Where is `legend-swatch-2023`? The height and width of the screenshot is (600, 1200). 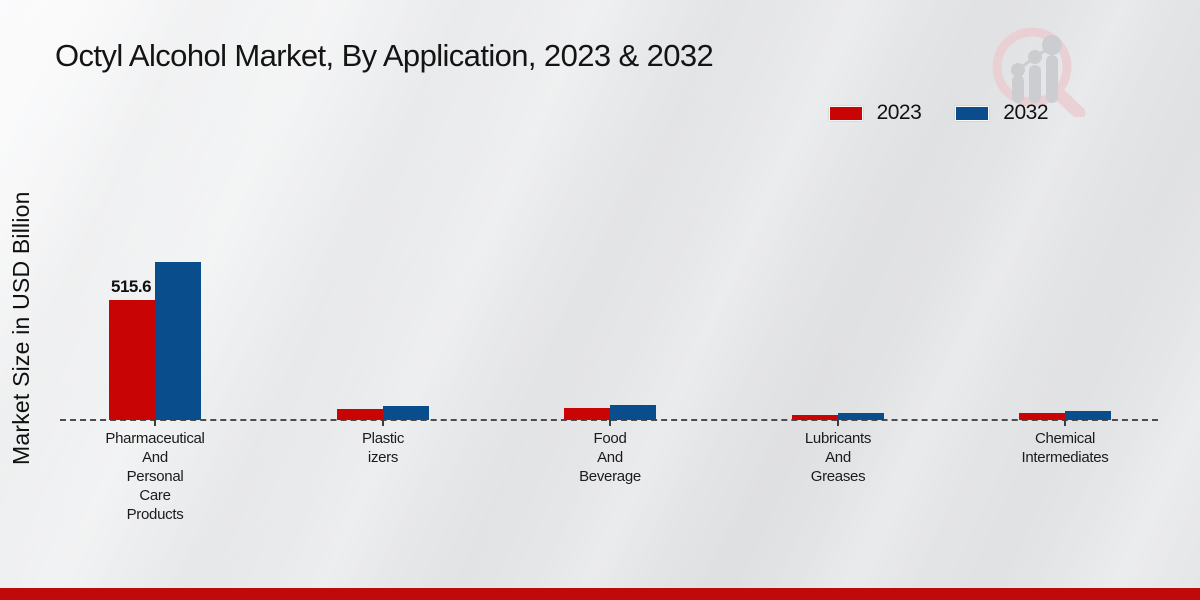
legend-swatch-2023 is located at coordinates (845, 113).